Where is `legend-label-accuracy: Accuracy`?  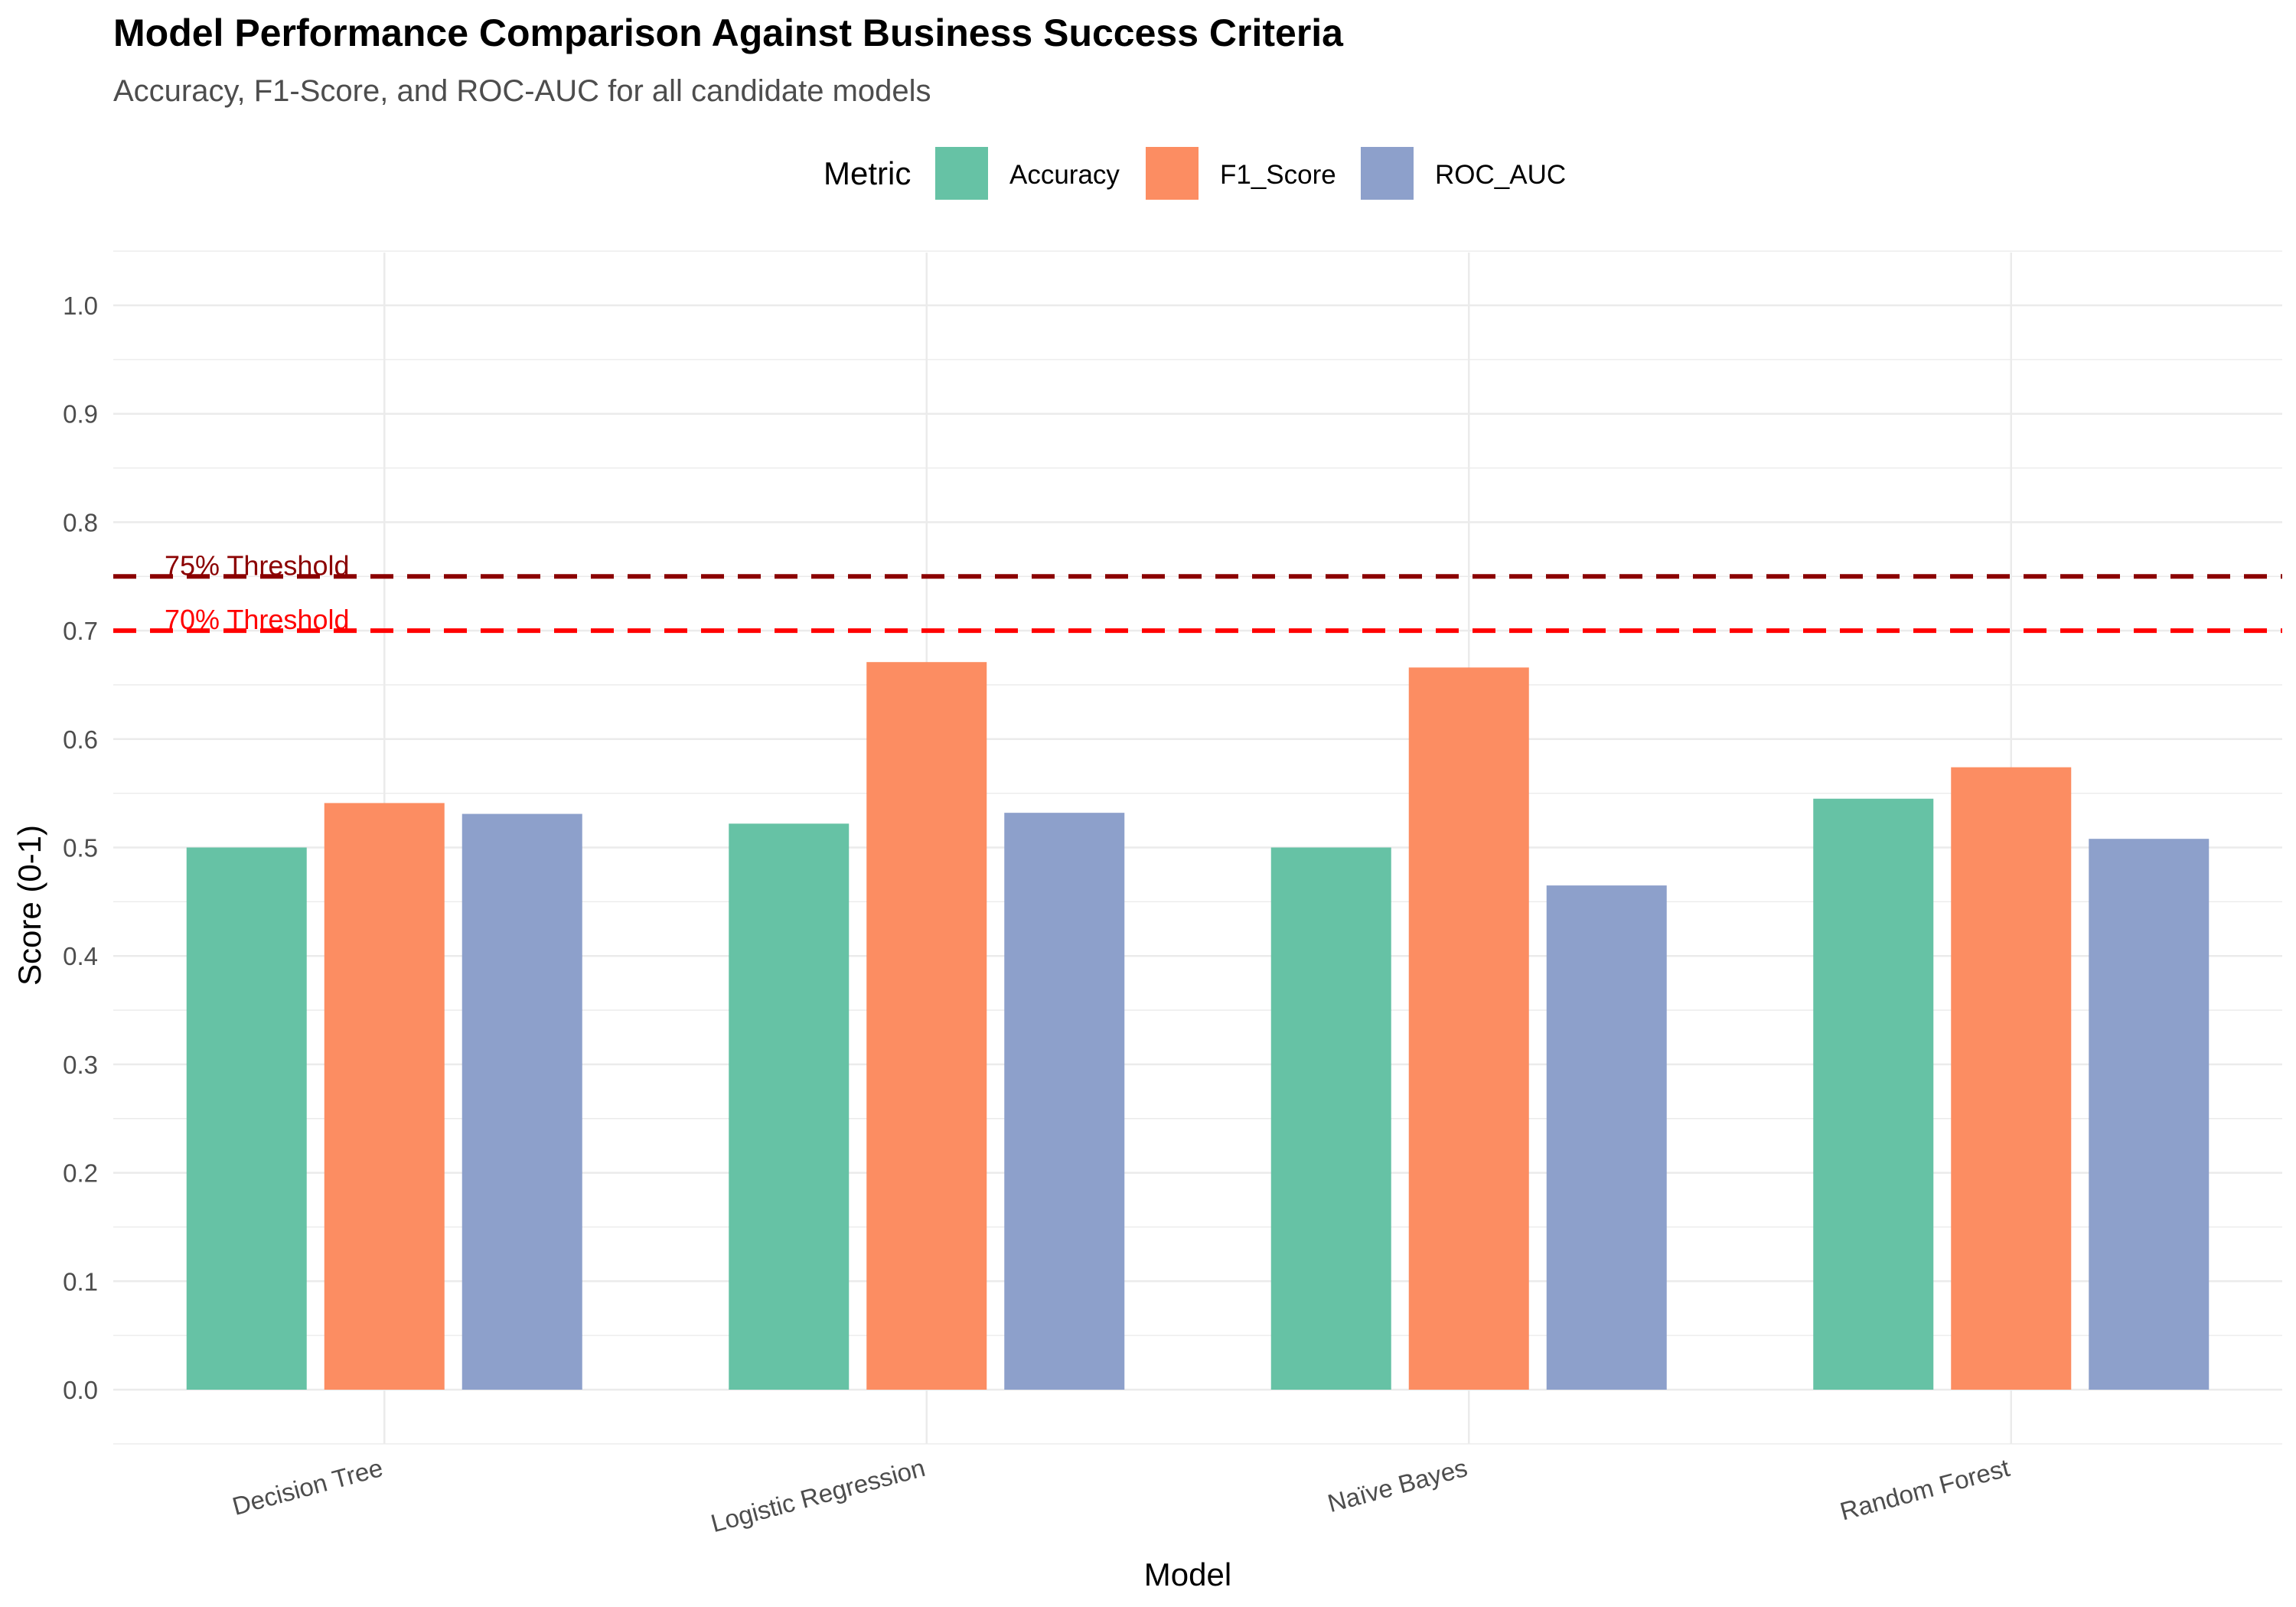
legend-label-accuracy: Accuracy is located at coordinates (1064, 175).